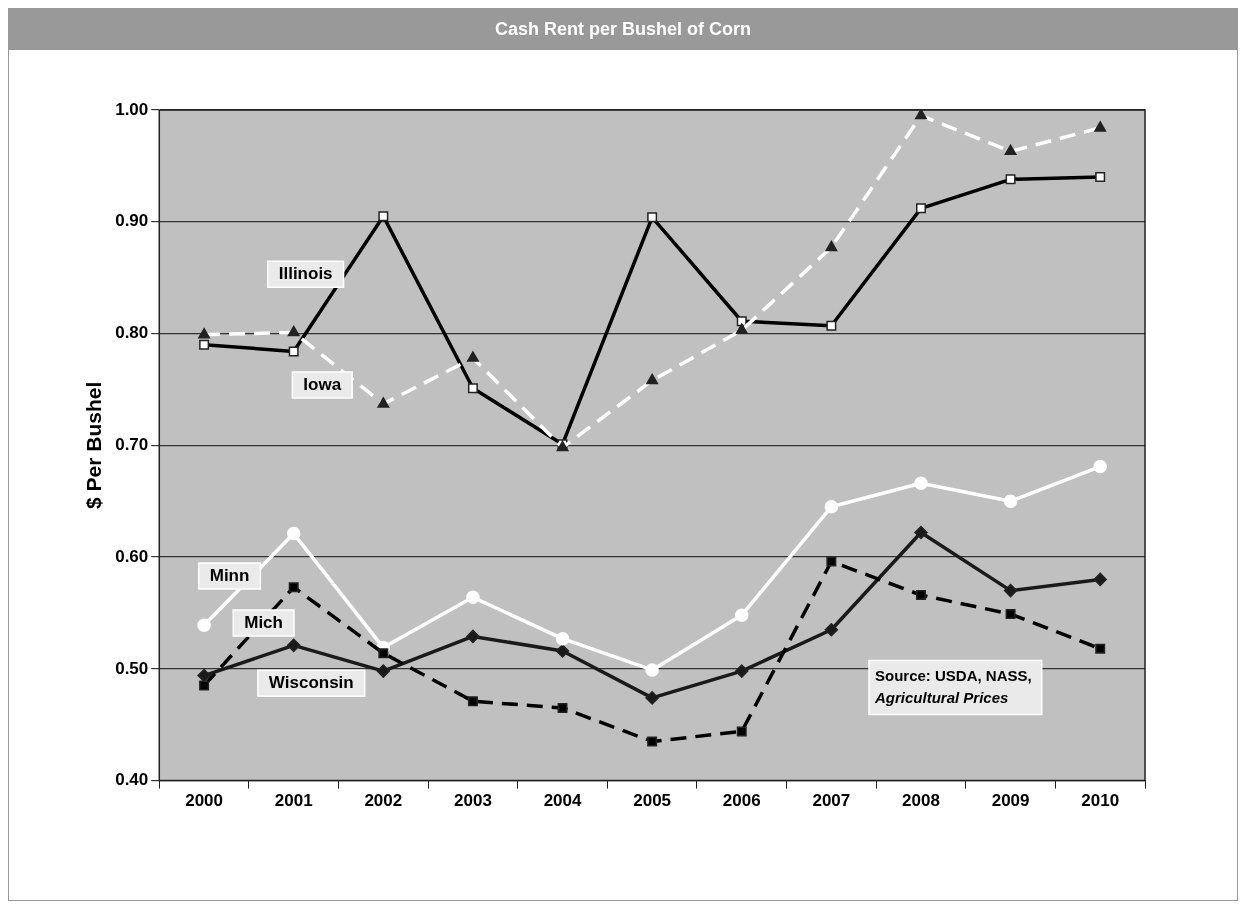 This screenshot has height=918, width=1244. Describe the element at coordinates (132, 780) in the screenshot. I see `y-tick-label: 0.40` at that location.